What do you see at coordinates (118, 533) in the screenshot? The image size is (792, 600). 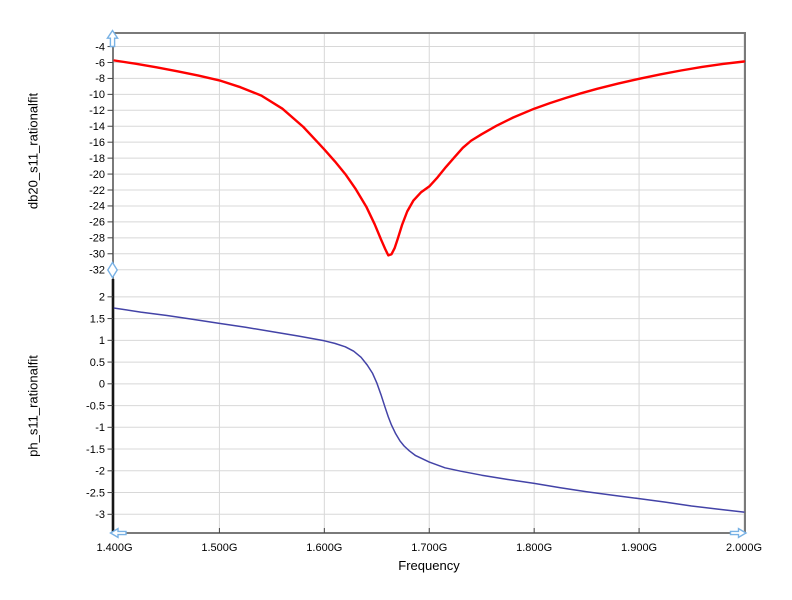 I see `x-axis-handle-left-arrow-icon` at bounding box center [118, 533].